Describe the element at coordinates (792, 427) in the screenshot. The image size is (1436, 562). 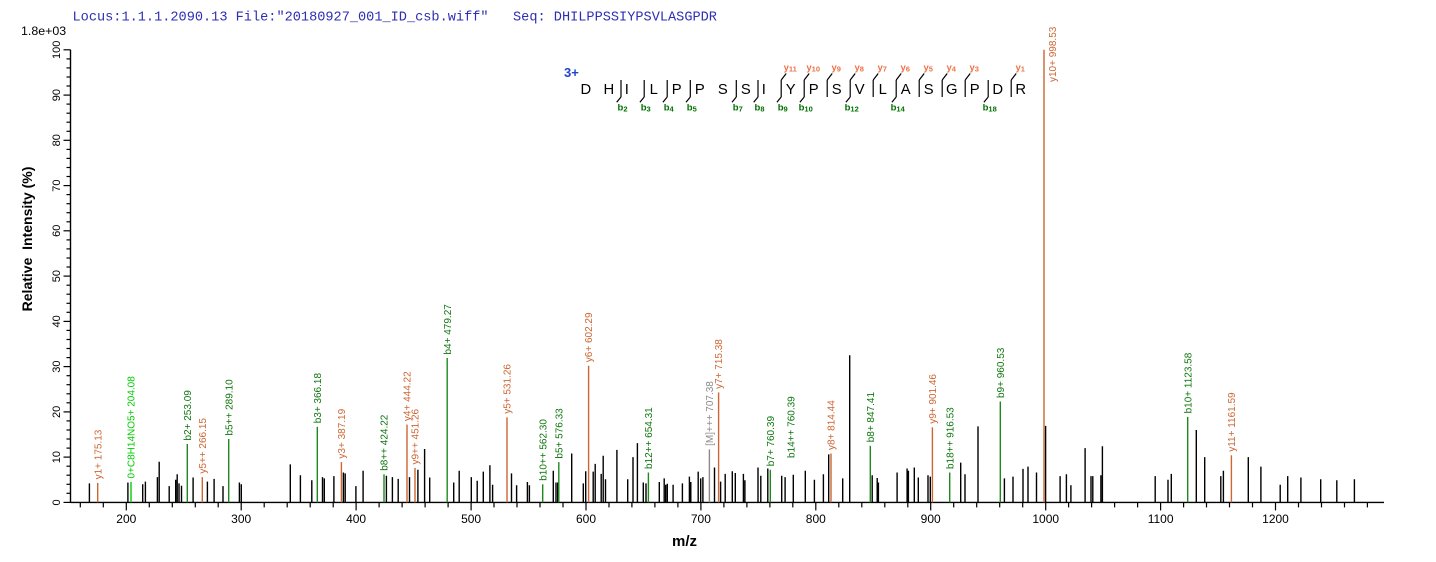
I see `svg-text: b14++ 760.39` at that location.